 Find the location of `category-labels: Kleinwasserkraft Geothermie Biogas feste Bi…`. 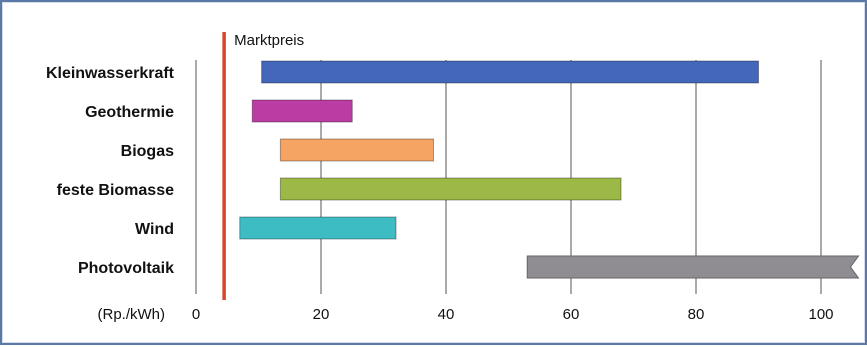

category-labels: Kleinwasserkraft Geothermie Biogas feste Bi… is located at coordinates (110, 171).